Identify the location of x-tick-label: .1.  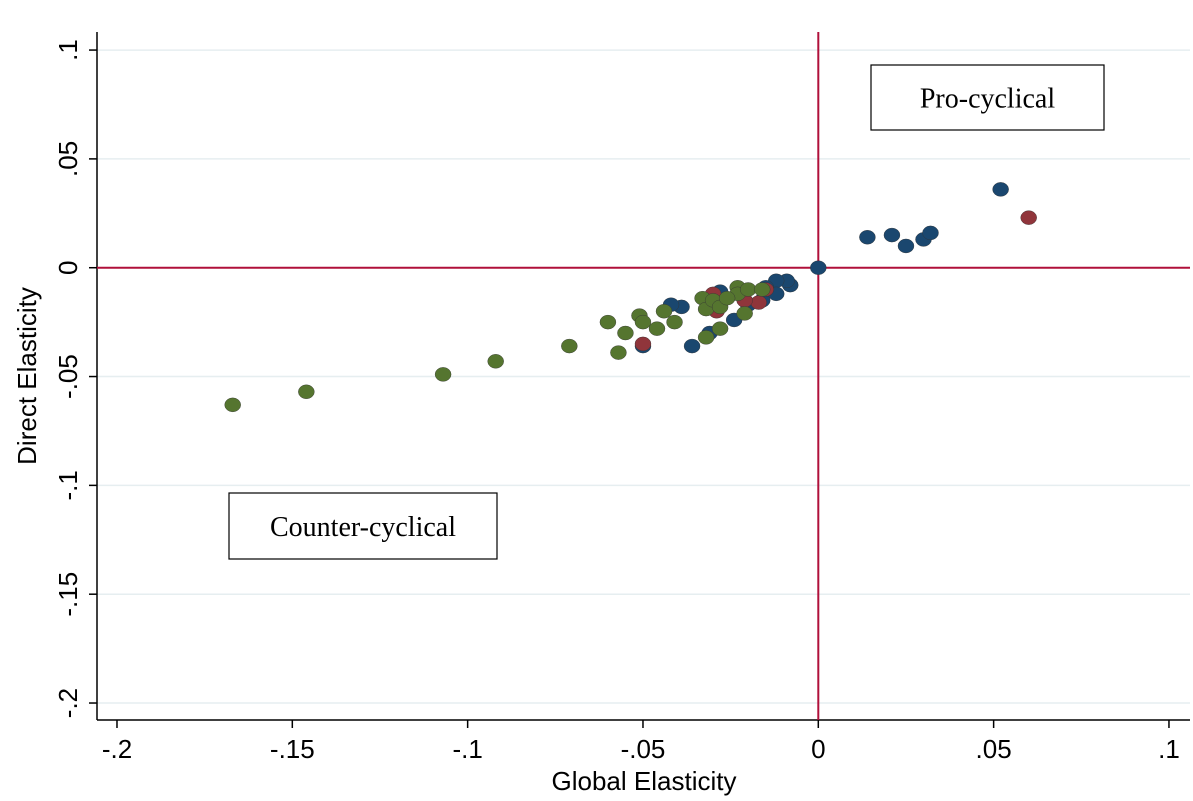
(1169, 749).